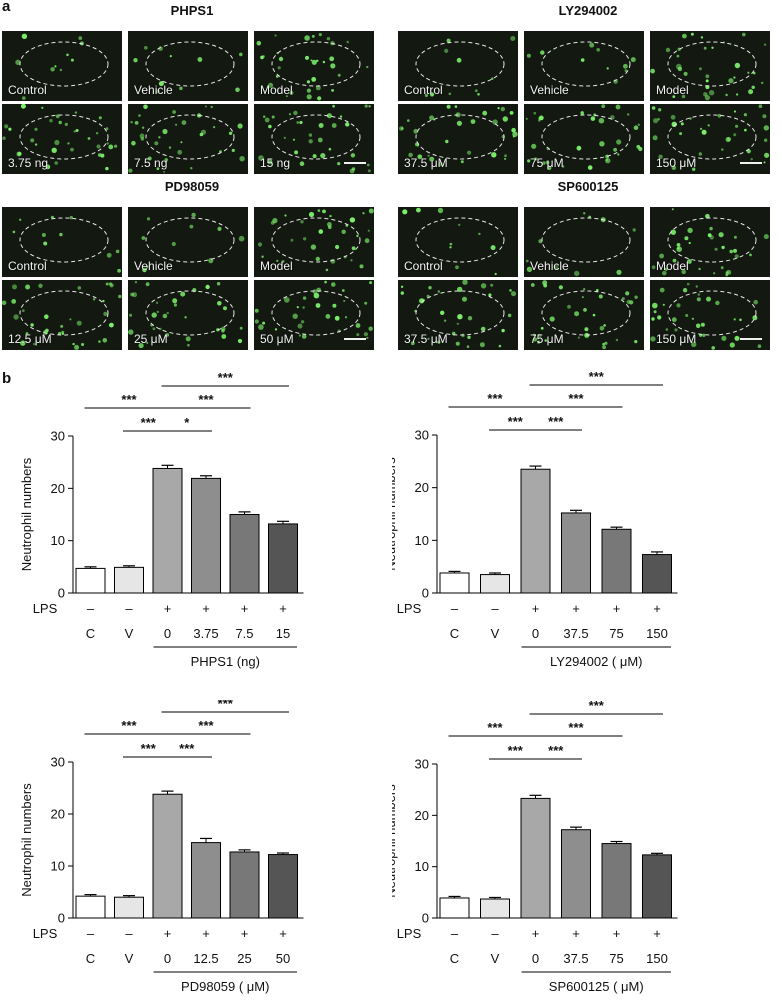 The width and height of the screenshot is (782, 1003). I want to click on micrograph-tile: 75 μM, so click(584, 315).